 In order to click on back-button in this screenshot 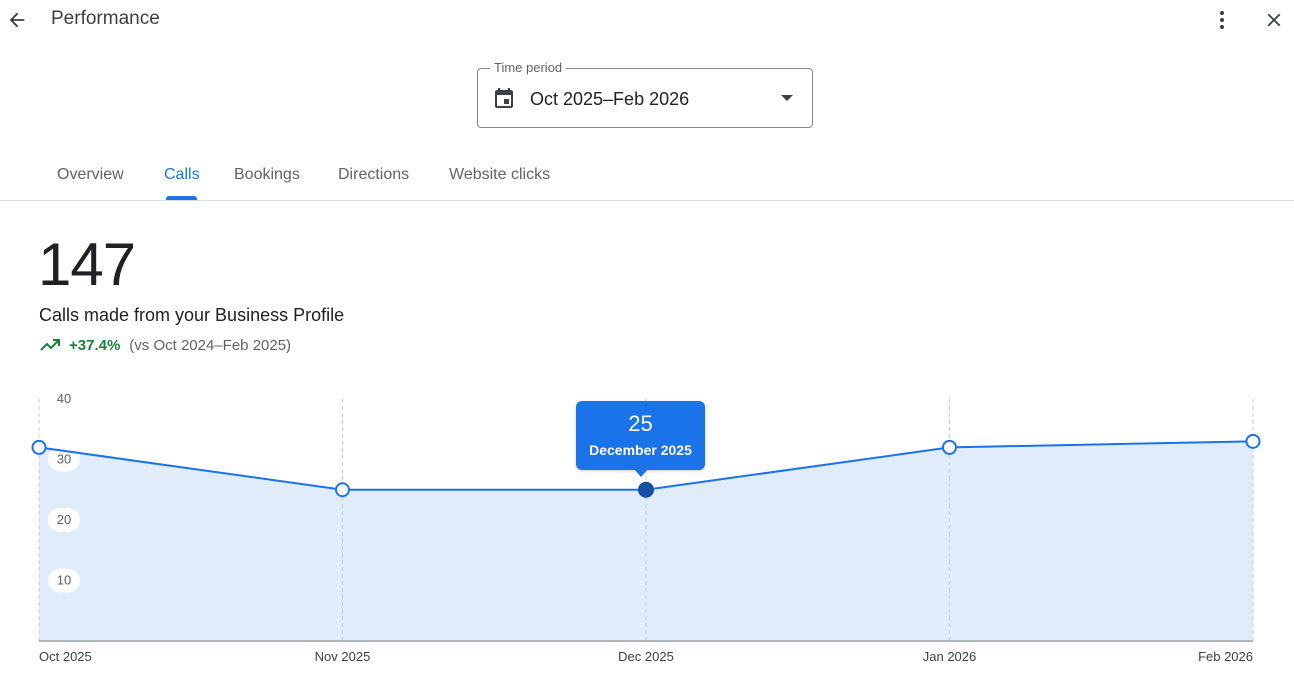, I will do `click(17, 20)`.